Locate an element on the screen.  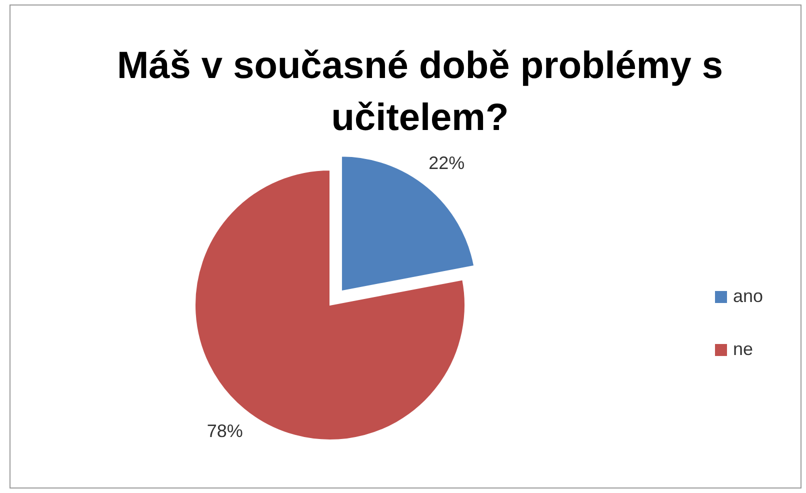
data-label: 22% is located at coordinates (446, 162).